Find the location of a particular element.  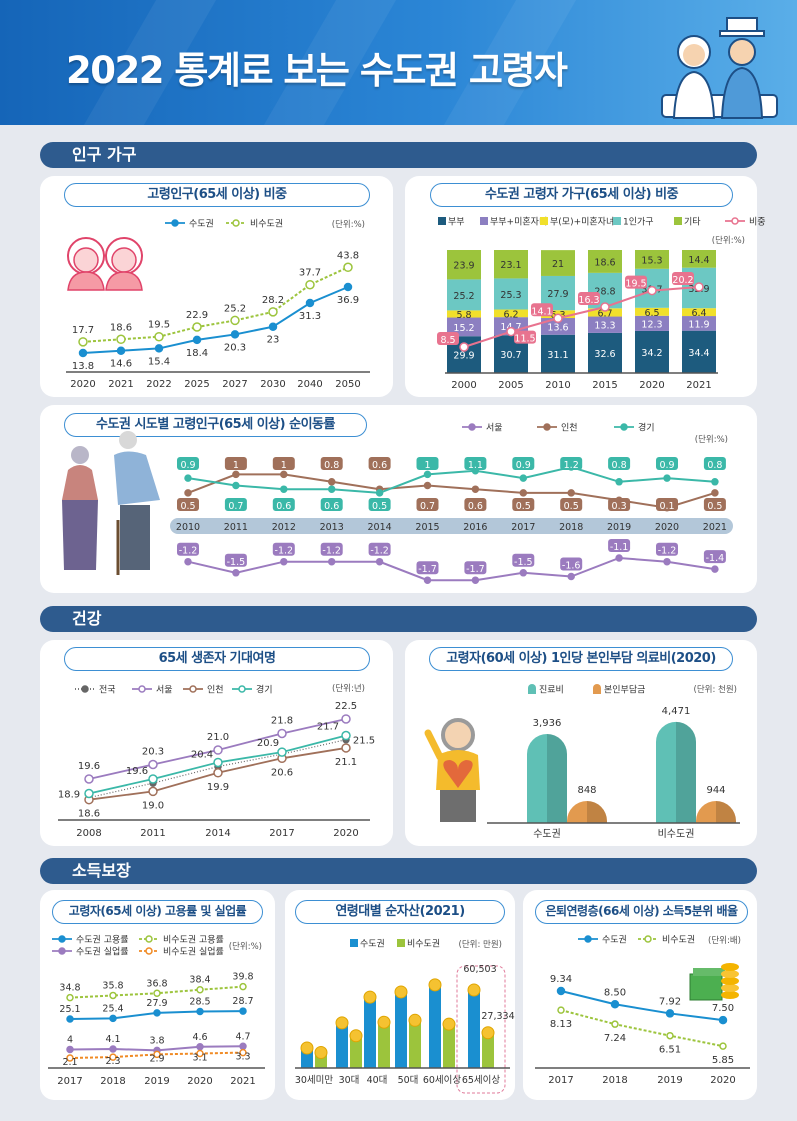

chart-title: 은퇴연령층(66세 이상) 소득5분위 배율 is located at coordinates (641, 912).